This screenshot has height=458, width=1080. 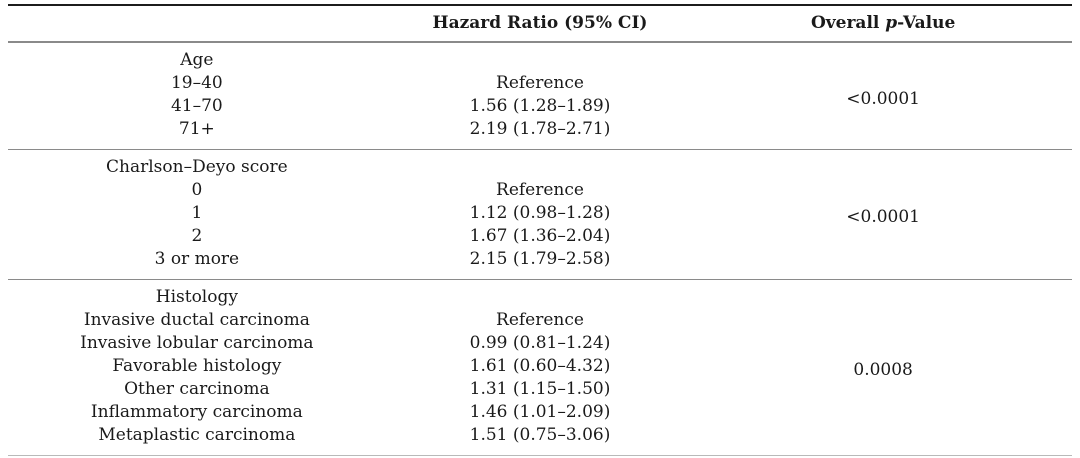 What do you see at coordinates (196, 412) in the screenshot?
I see `row-label: Inflammatory carcinoma` at bounding box center [196, 412].